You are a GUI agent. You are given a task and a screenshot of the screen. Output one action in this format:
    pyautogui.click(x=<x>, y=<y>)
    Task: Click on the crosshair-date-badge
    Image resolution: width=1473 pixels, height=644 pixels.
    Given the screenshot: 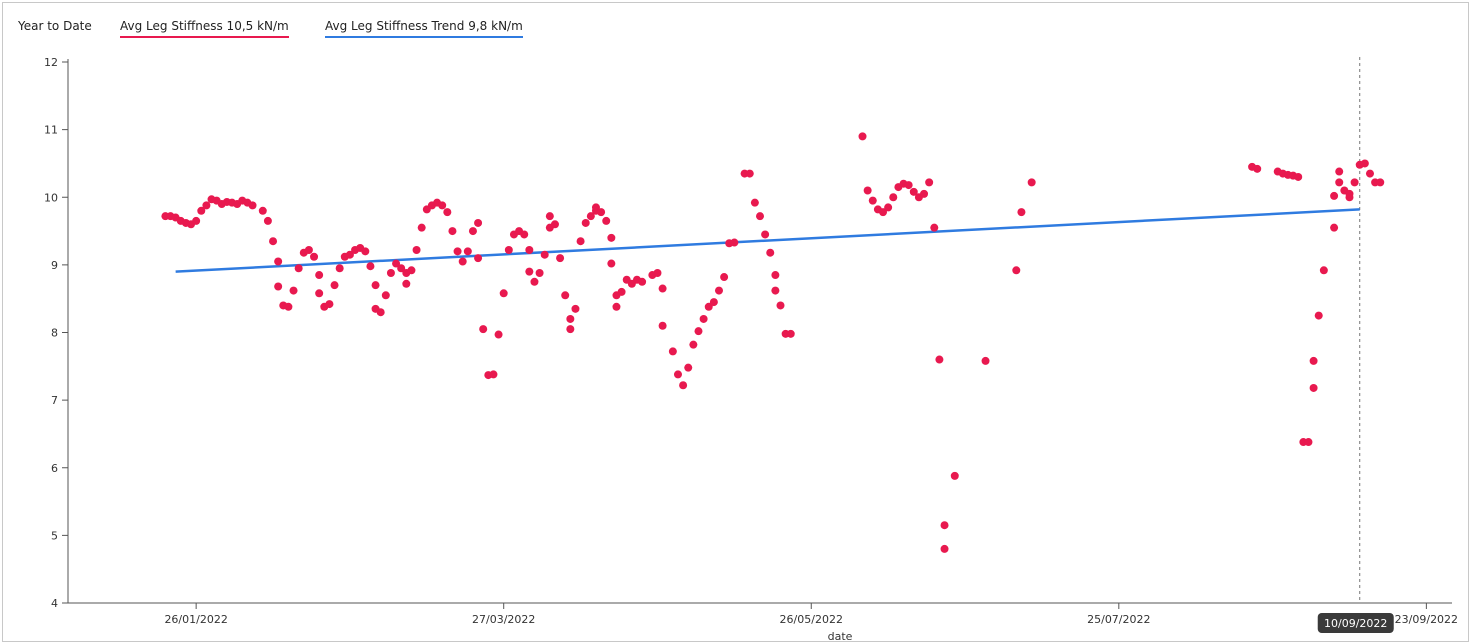 What is the action you would take?
    pyautogui.click(x=1355, y=623)
    